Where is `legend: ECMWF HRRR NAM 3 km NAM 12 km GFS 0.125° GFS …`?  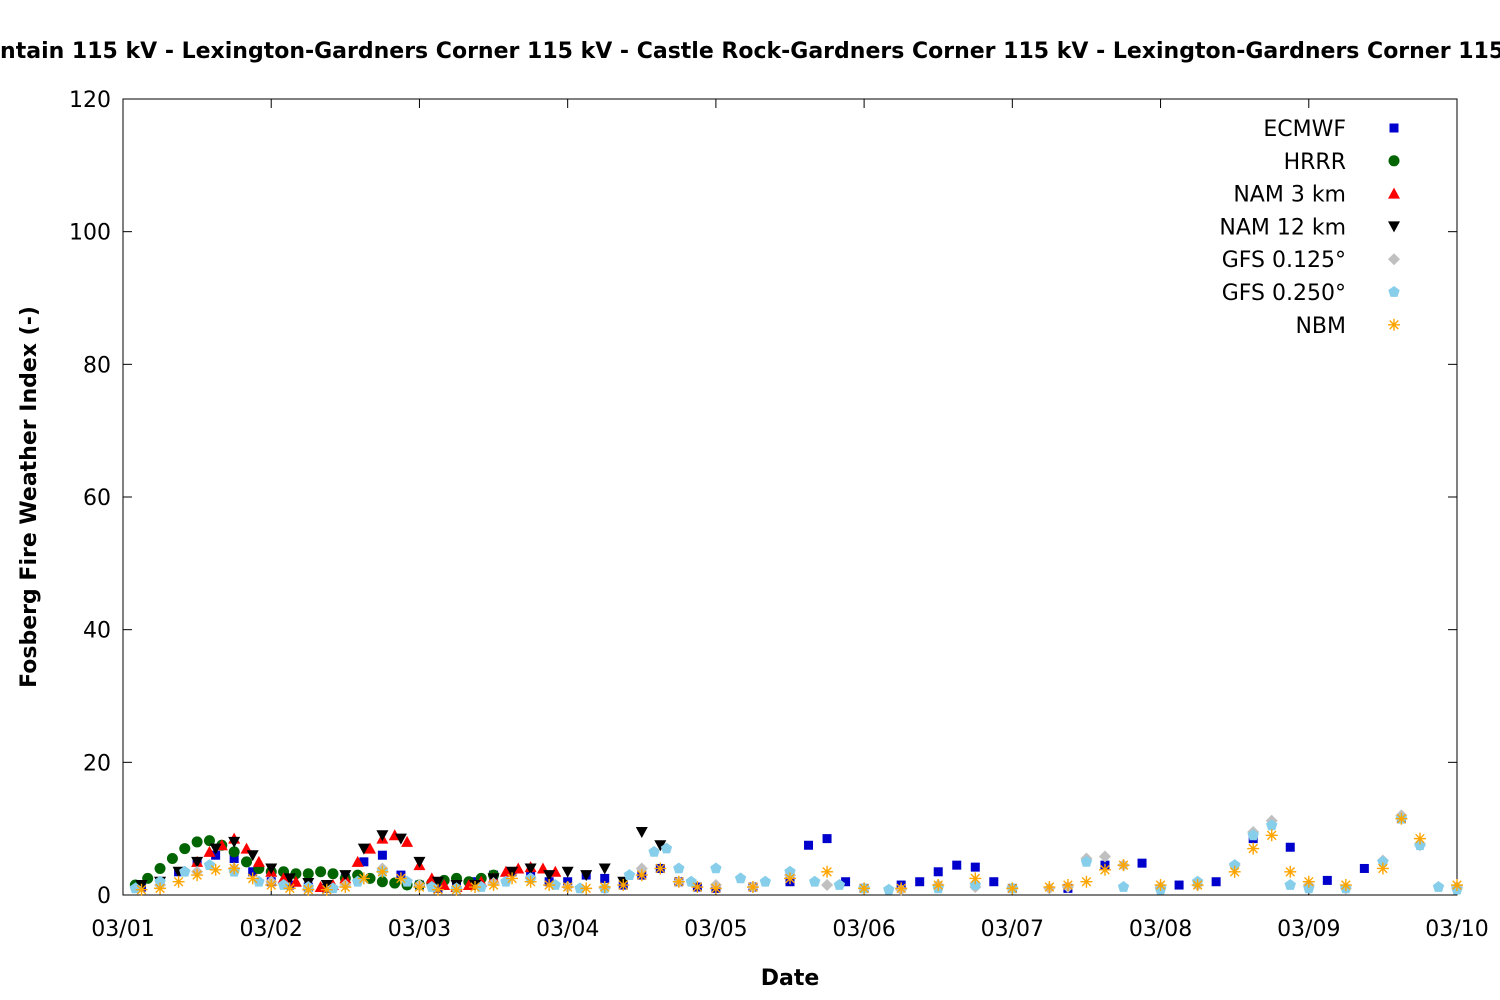
legend: ECMWF HRRR NAM 3 km NAM 12 km GFS 0.125° GFS … is located at coordinates (1309, 228).